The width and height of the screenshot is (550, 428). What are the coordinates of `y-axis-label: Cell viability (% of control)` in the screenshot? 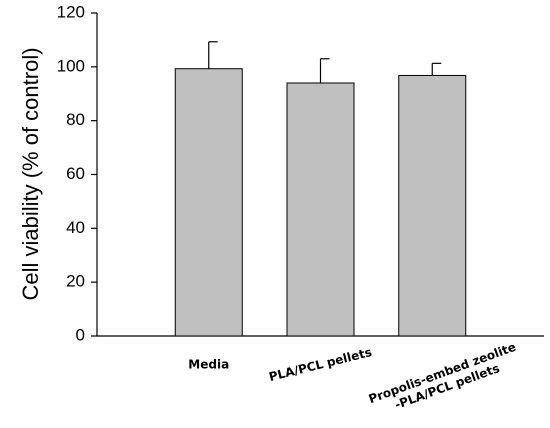 It's located at (30, 173).